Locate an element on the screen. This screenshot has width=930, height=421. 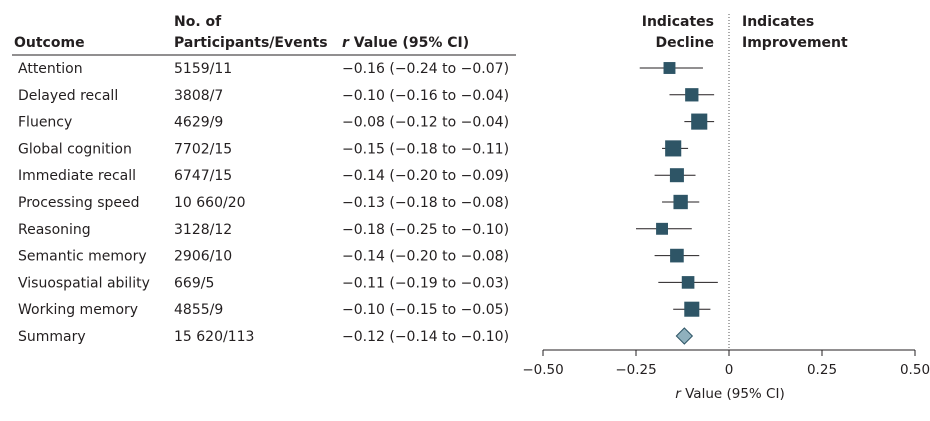
x-axis: −0.50 −0.25 0 0.25 0.50 is located at coordinates (726, 363).